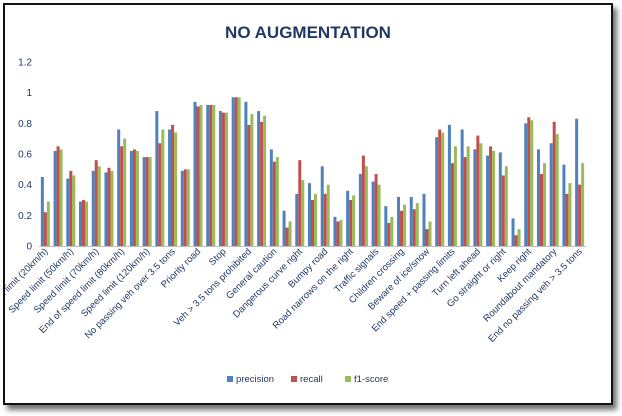 This screenshot has height=416, width=622. Describe the element at coordinates (371, 379) in the screenshot. I see `legend-label-f1-score: f1-score` at that location.